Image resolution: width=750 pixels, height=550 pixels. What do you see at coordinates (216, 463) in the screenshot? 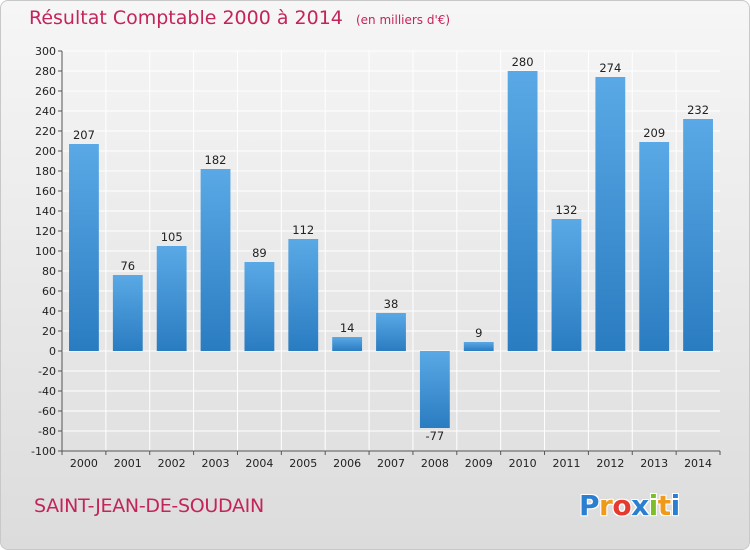
I see `x-tick-label: 2003` at bounding box center [216, 463].